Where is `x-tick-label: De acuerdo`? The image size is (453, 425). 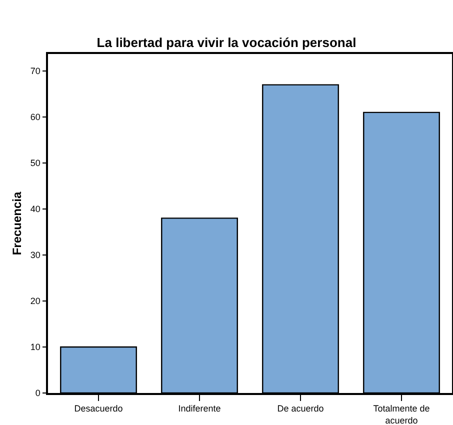
x-tick-label: De acuerdo is located at coordinates (300, 409).